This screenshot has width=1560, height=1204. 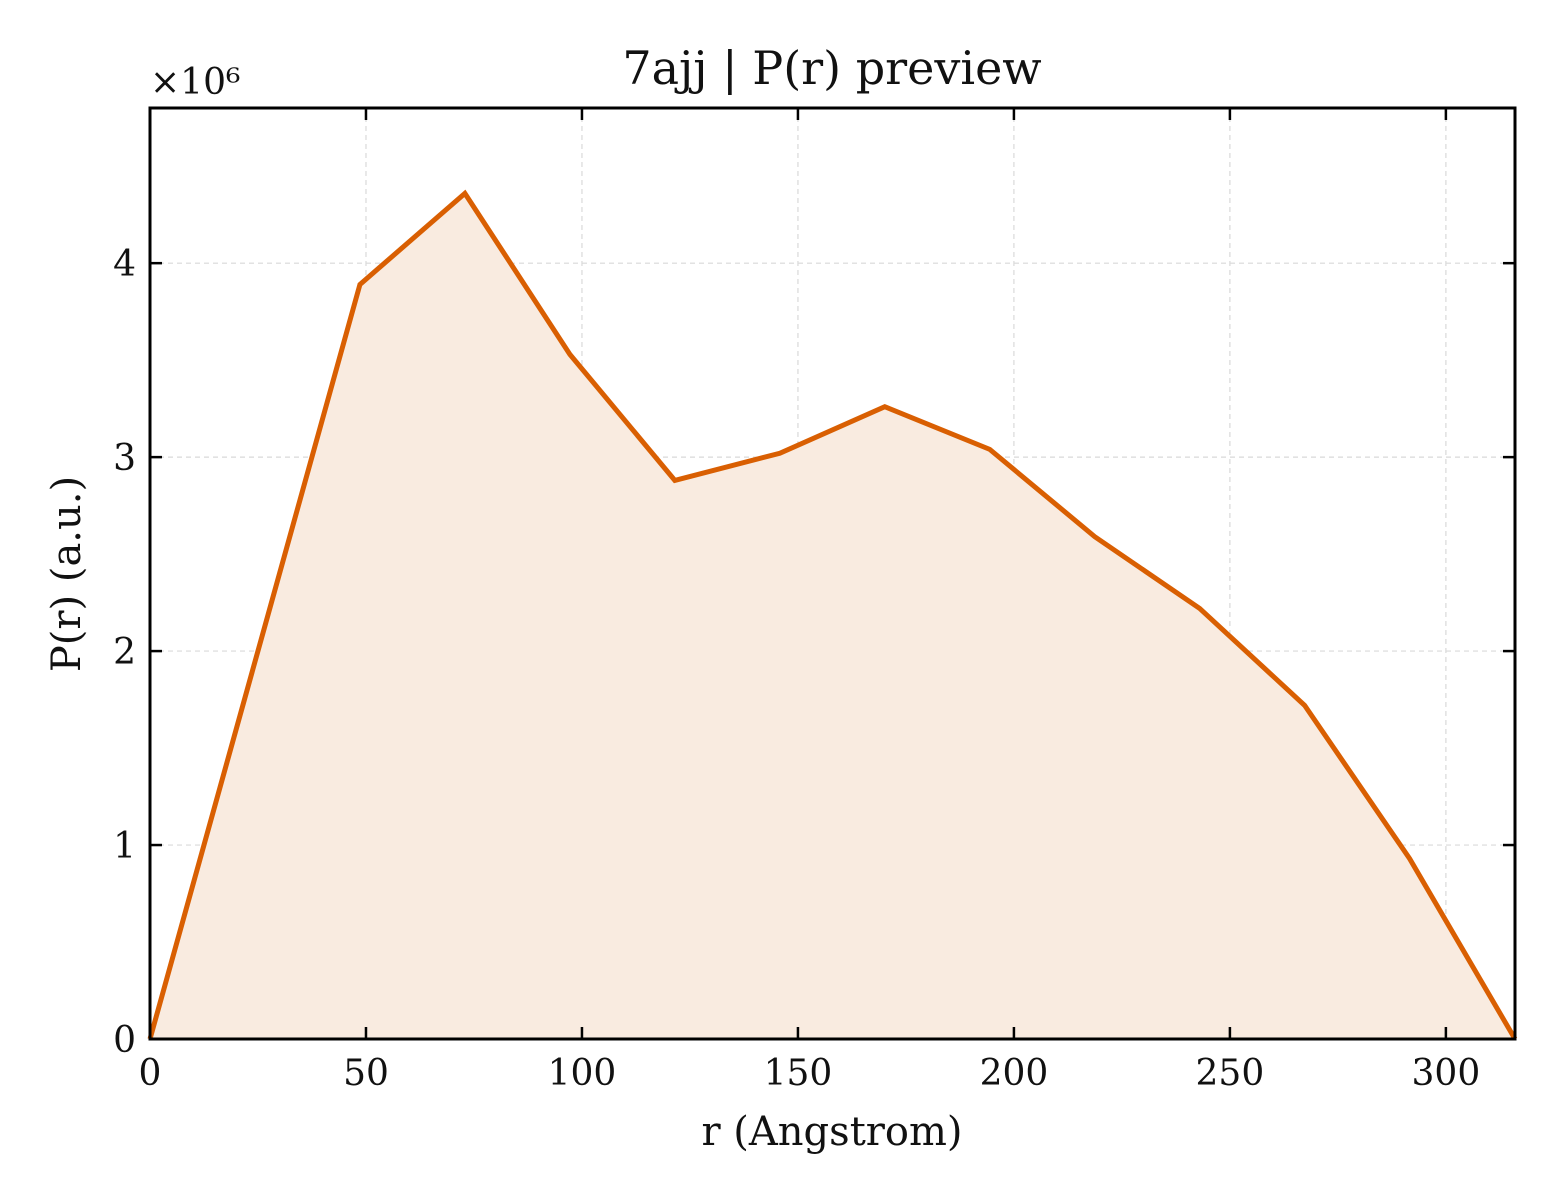 I want to click on y-axis-label: P(r) (a.u.), so click(x=67, y=574).